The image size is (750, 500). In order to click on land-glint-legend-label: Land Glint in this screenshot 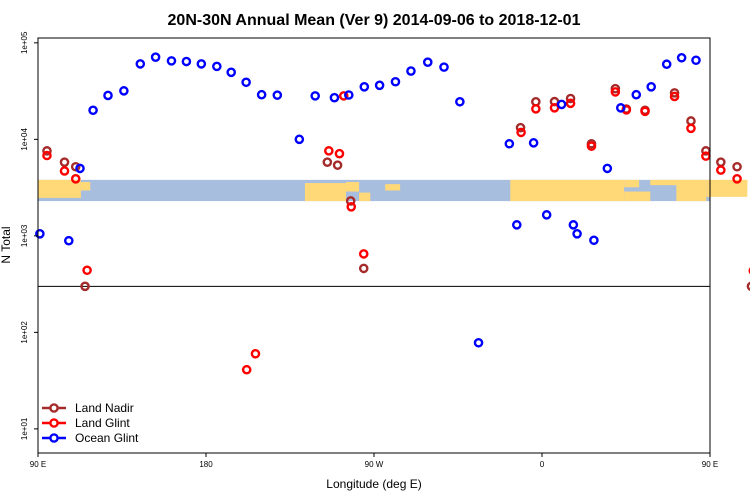, I will do `click(102, 423)`.